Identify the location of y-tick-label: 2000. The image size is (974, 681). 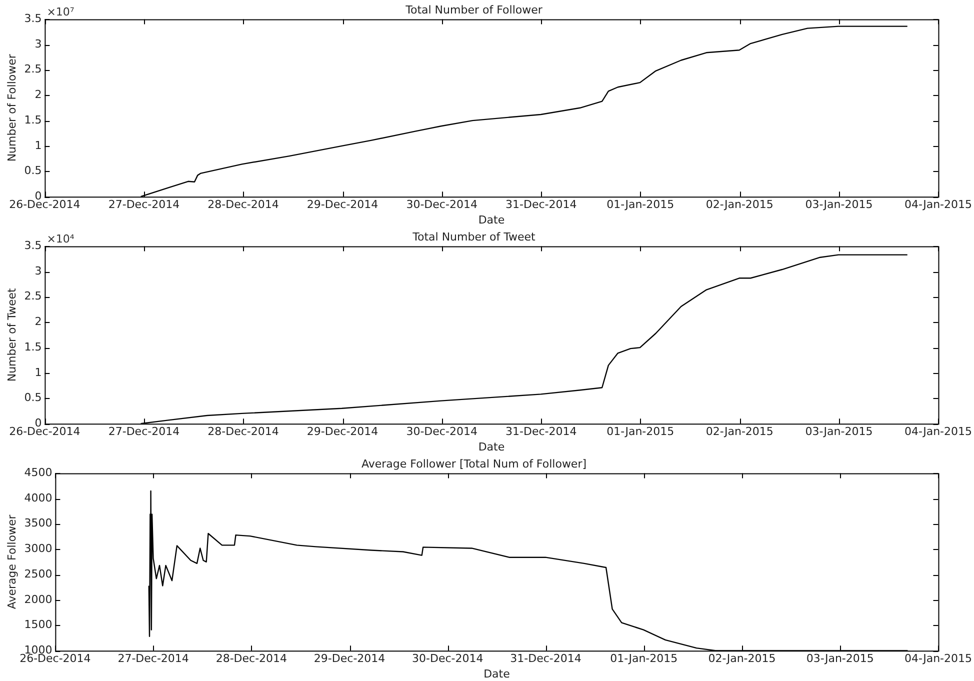
(38, 599).